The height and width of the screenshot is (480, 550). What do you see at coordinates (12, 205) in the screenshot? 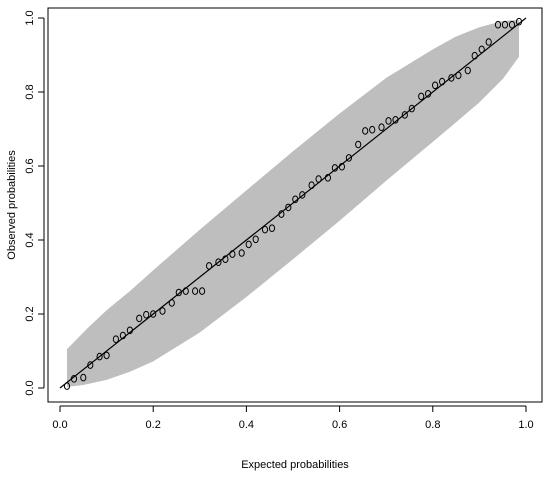
I see `y-axis-label: Observed probabilities` at bounding box center [12, 205].